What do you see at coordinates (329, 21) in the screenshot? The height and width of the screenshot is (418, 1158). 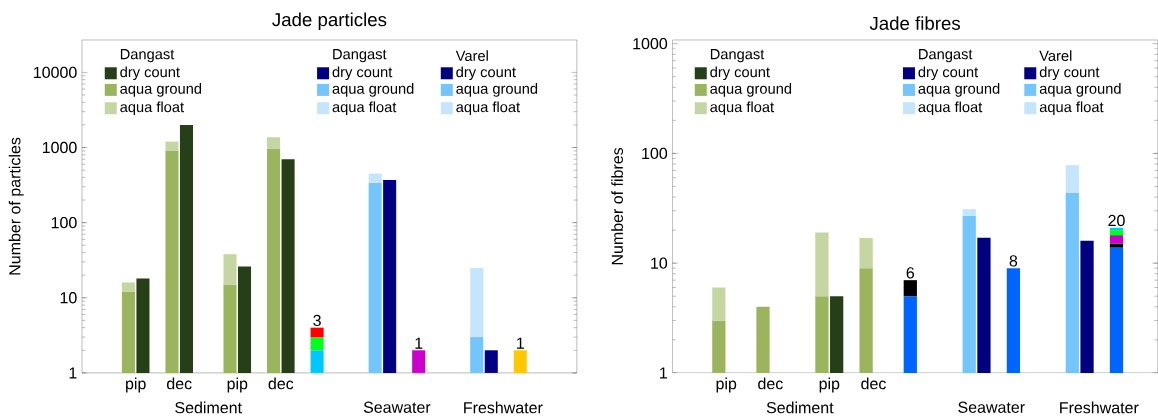 I see `chart-title: Jade particles` at bounding box center [329, 21].